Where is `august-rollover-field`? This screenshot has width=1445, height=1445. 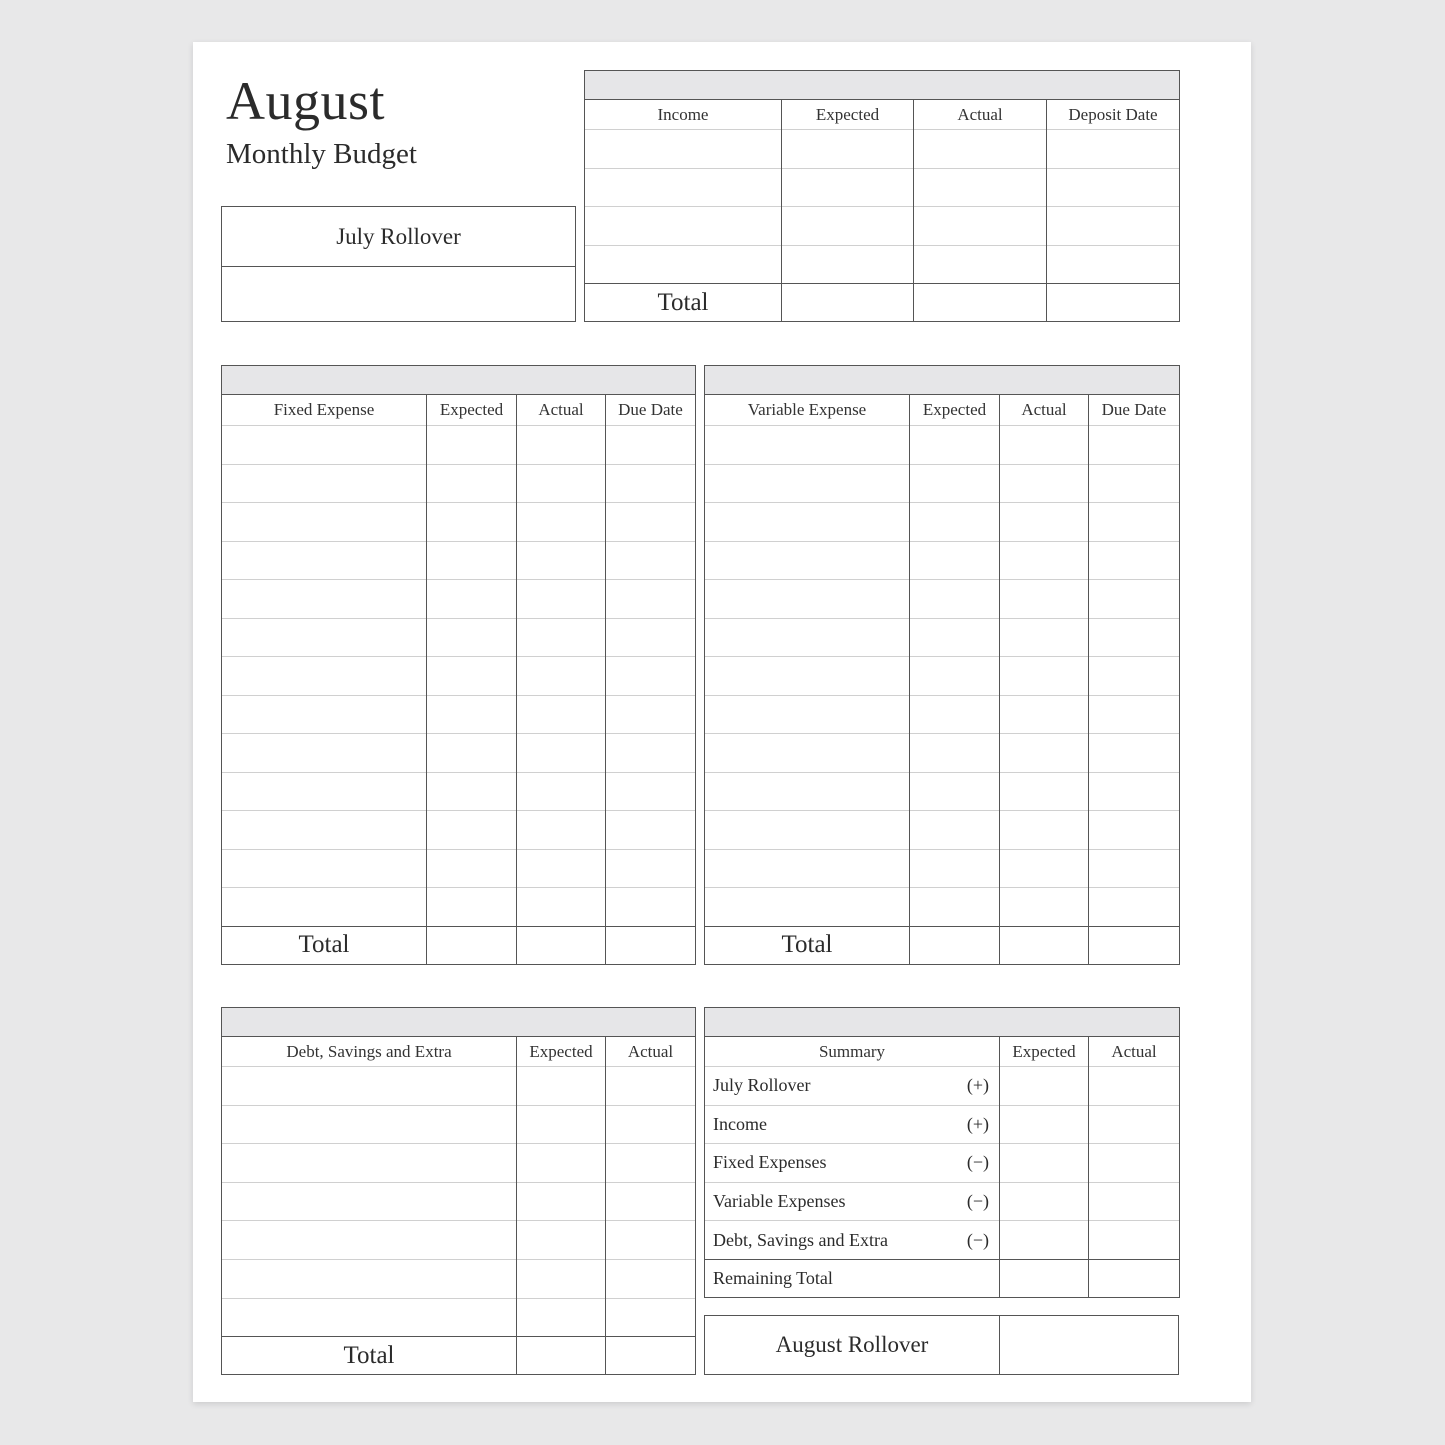
august-rollover-field is located at coordinates (1089, 1345).